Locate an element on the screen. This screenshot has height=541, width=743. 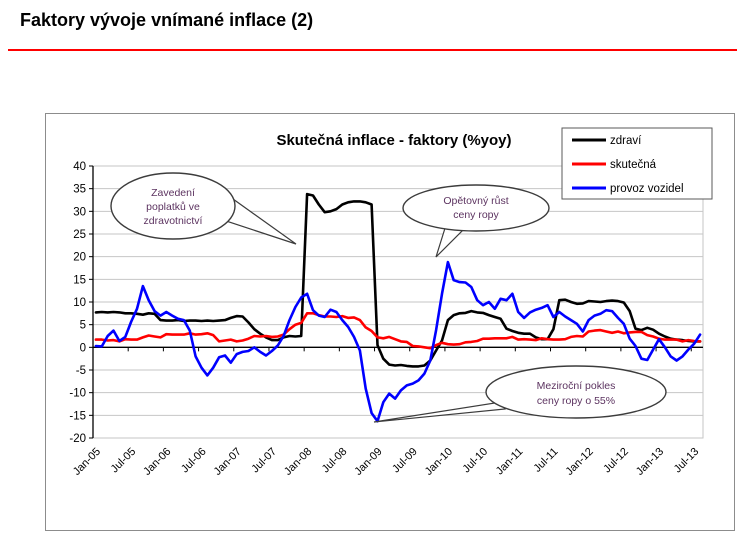
y-tick-label: 25 is located at coordinates (79, 235).